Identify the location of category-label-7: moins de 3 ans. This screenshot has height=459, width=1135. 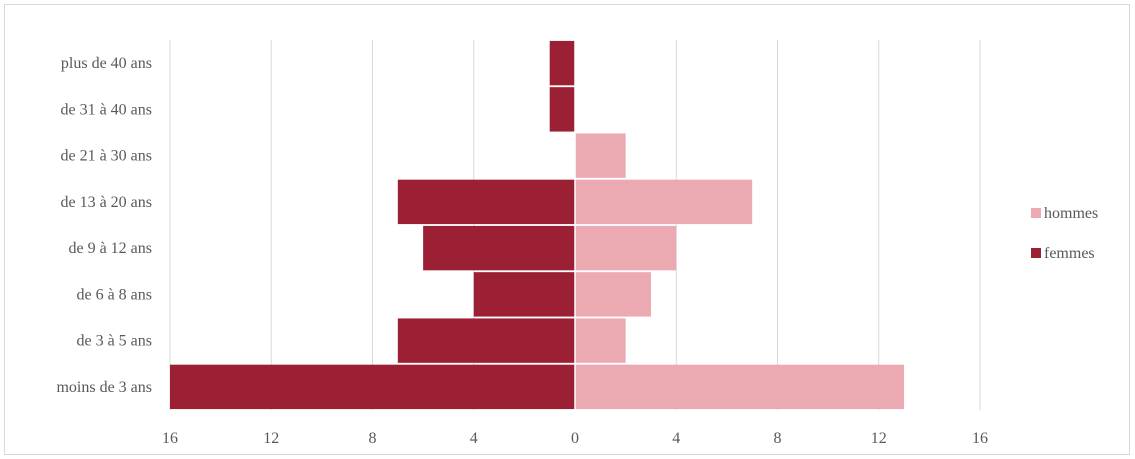
(104, 387).